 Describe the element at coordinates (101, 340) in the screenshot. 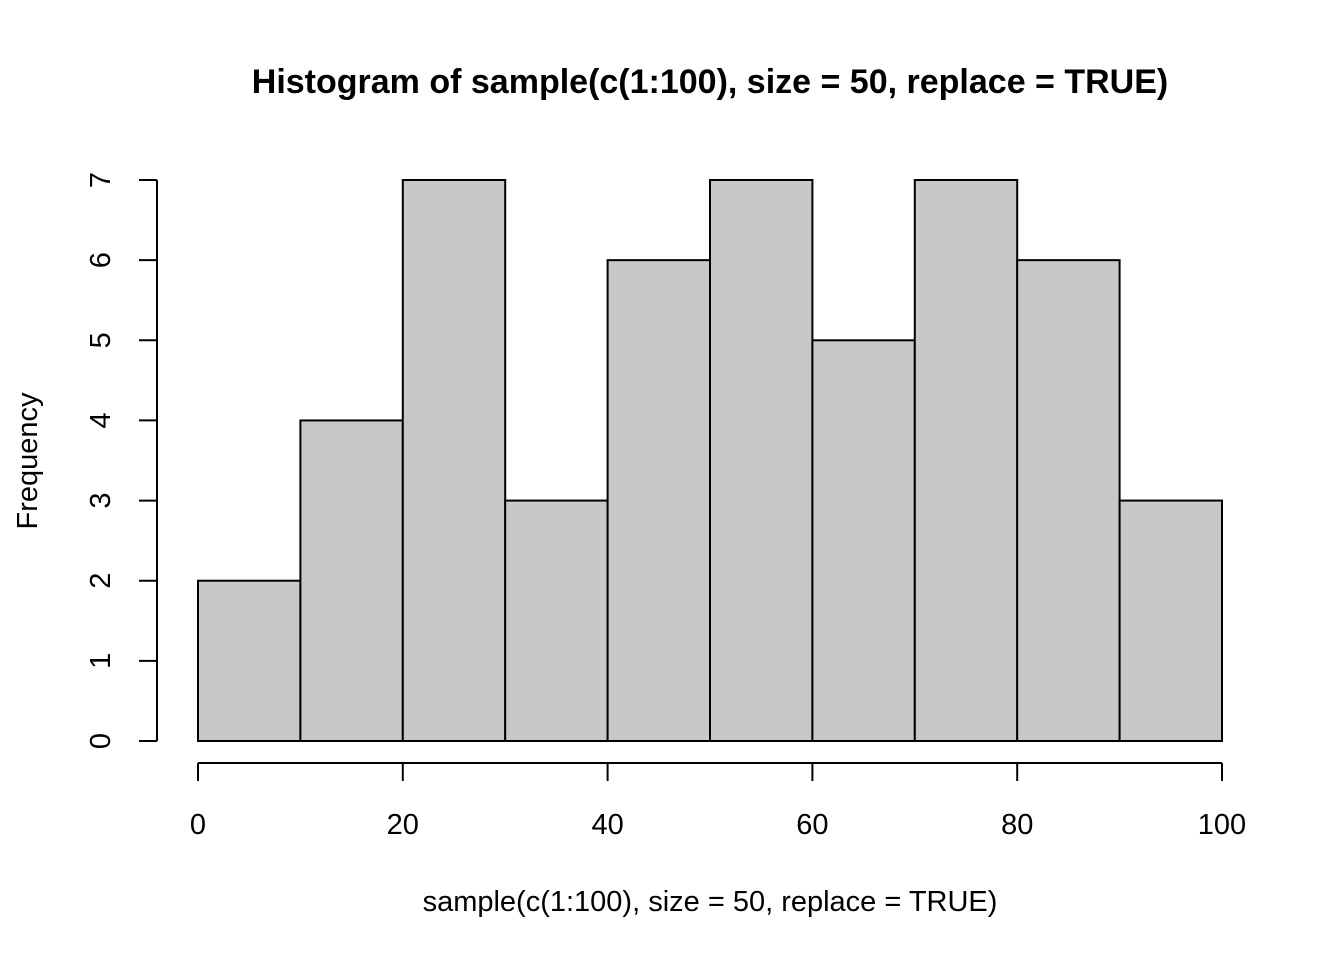

I see `y-tick-label-5: 5` at that location.